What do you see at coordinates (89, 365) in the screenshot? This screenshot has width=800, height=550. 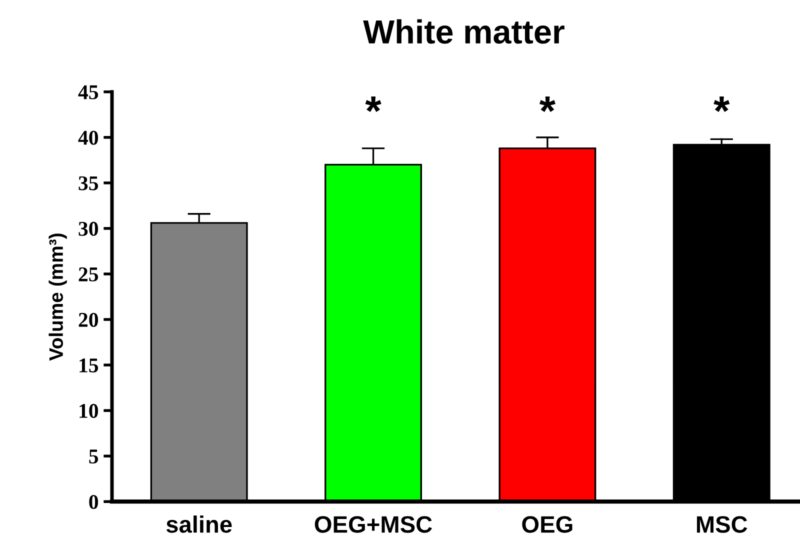 I see `y-tick-label: 15` at bounding box center [89, 365].